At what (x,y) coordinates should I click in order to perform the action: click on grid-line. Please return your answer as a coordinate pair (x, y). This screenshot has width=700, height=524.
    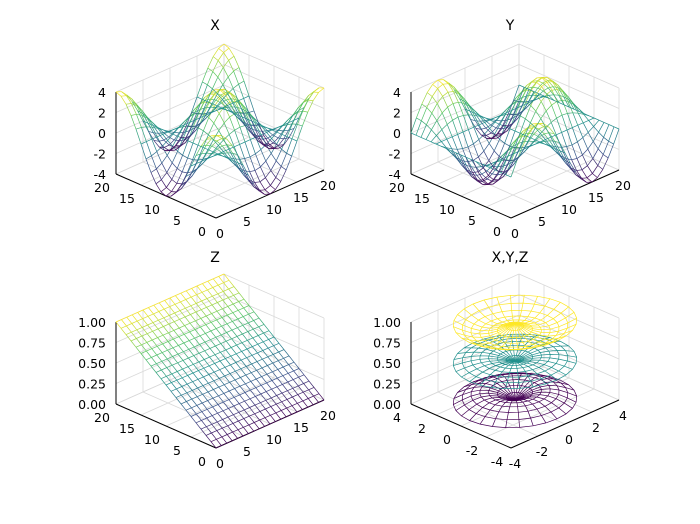
    Looking at the image, I should click on (274, 296).